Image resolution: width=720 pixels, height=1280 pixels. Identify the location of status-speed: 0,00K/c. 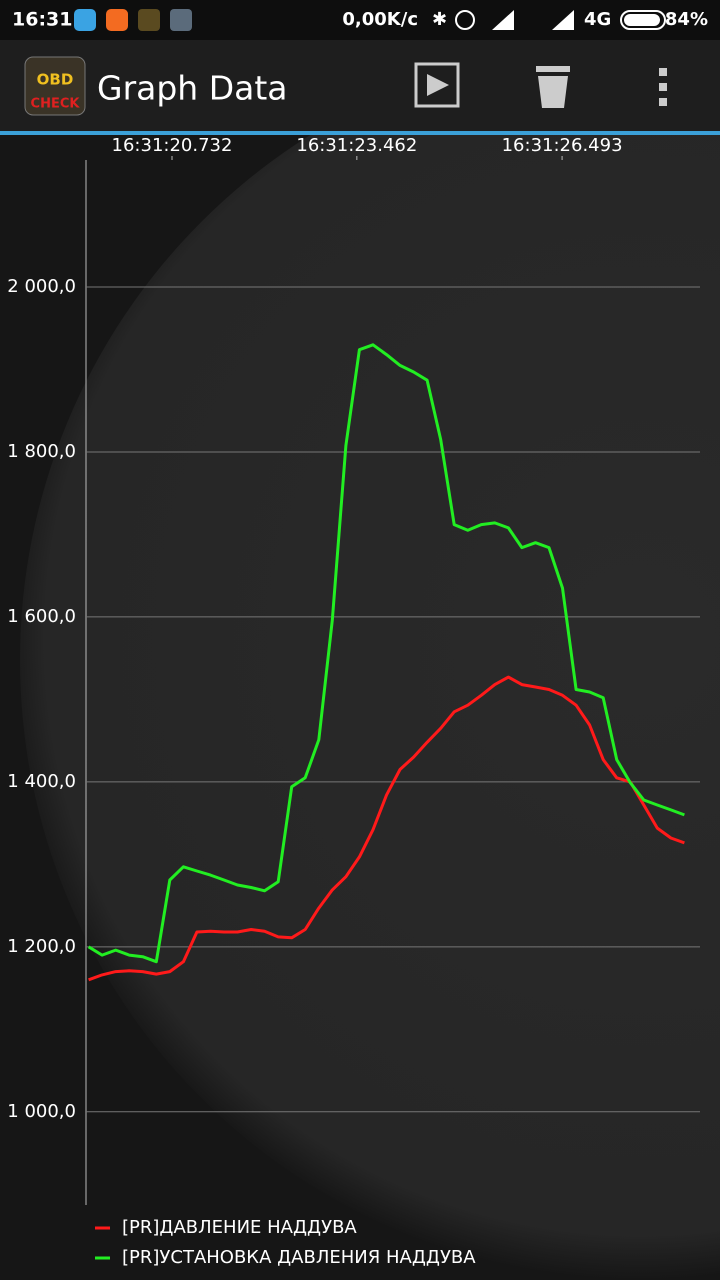
(380, 19).